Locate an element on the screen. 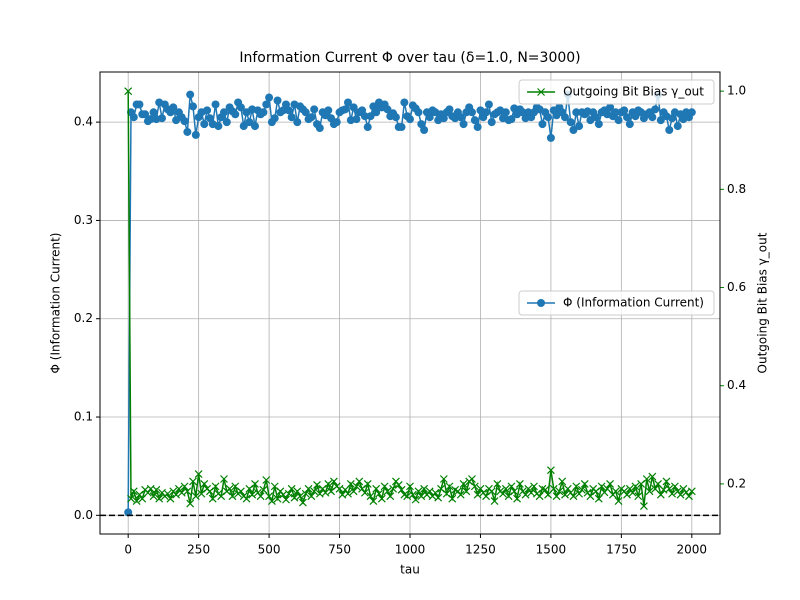 This screenshot has width=800, height=600. y2-tick-label: 1.0 is located at coordinates (736, 91).